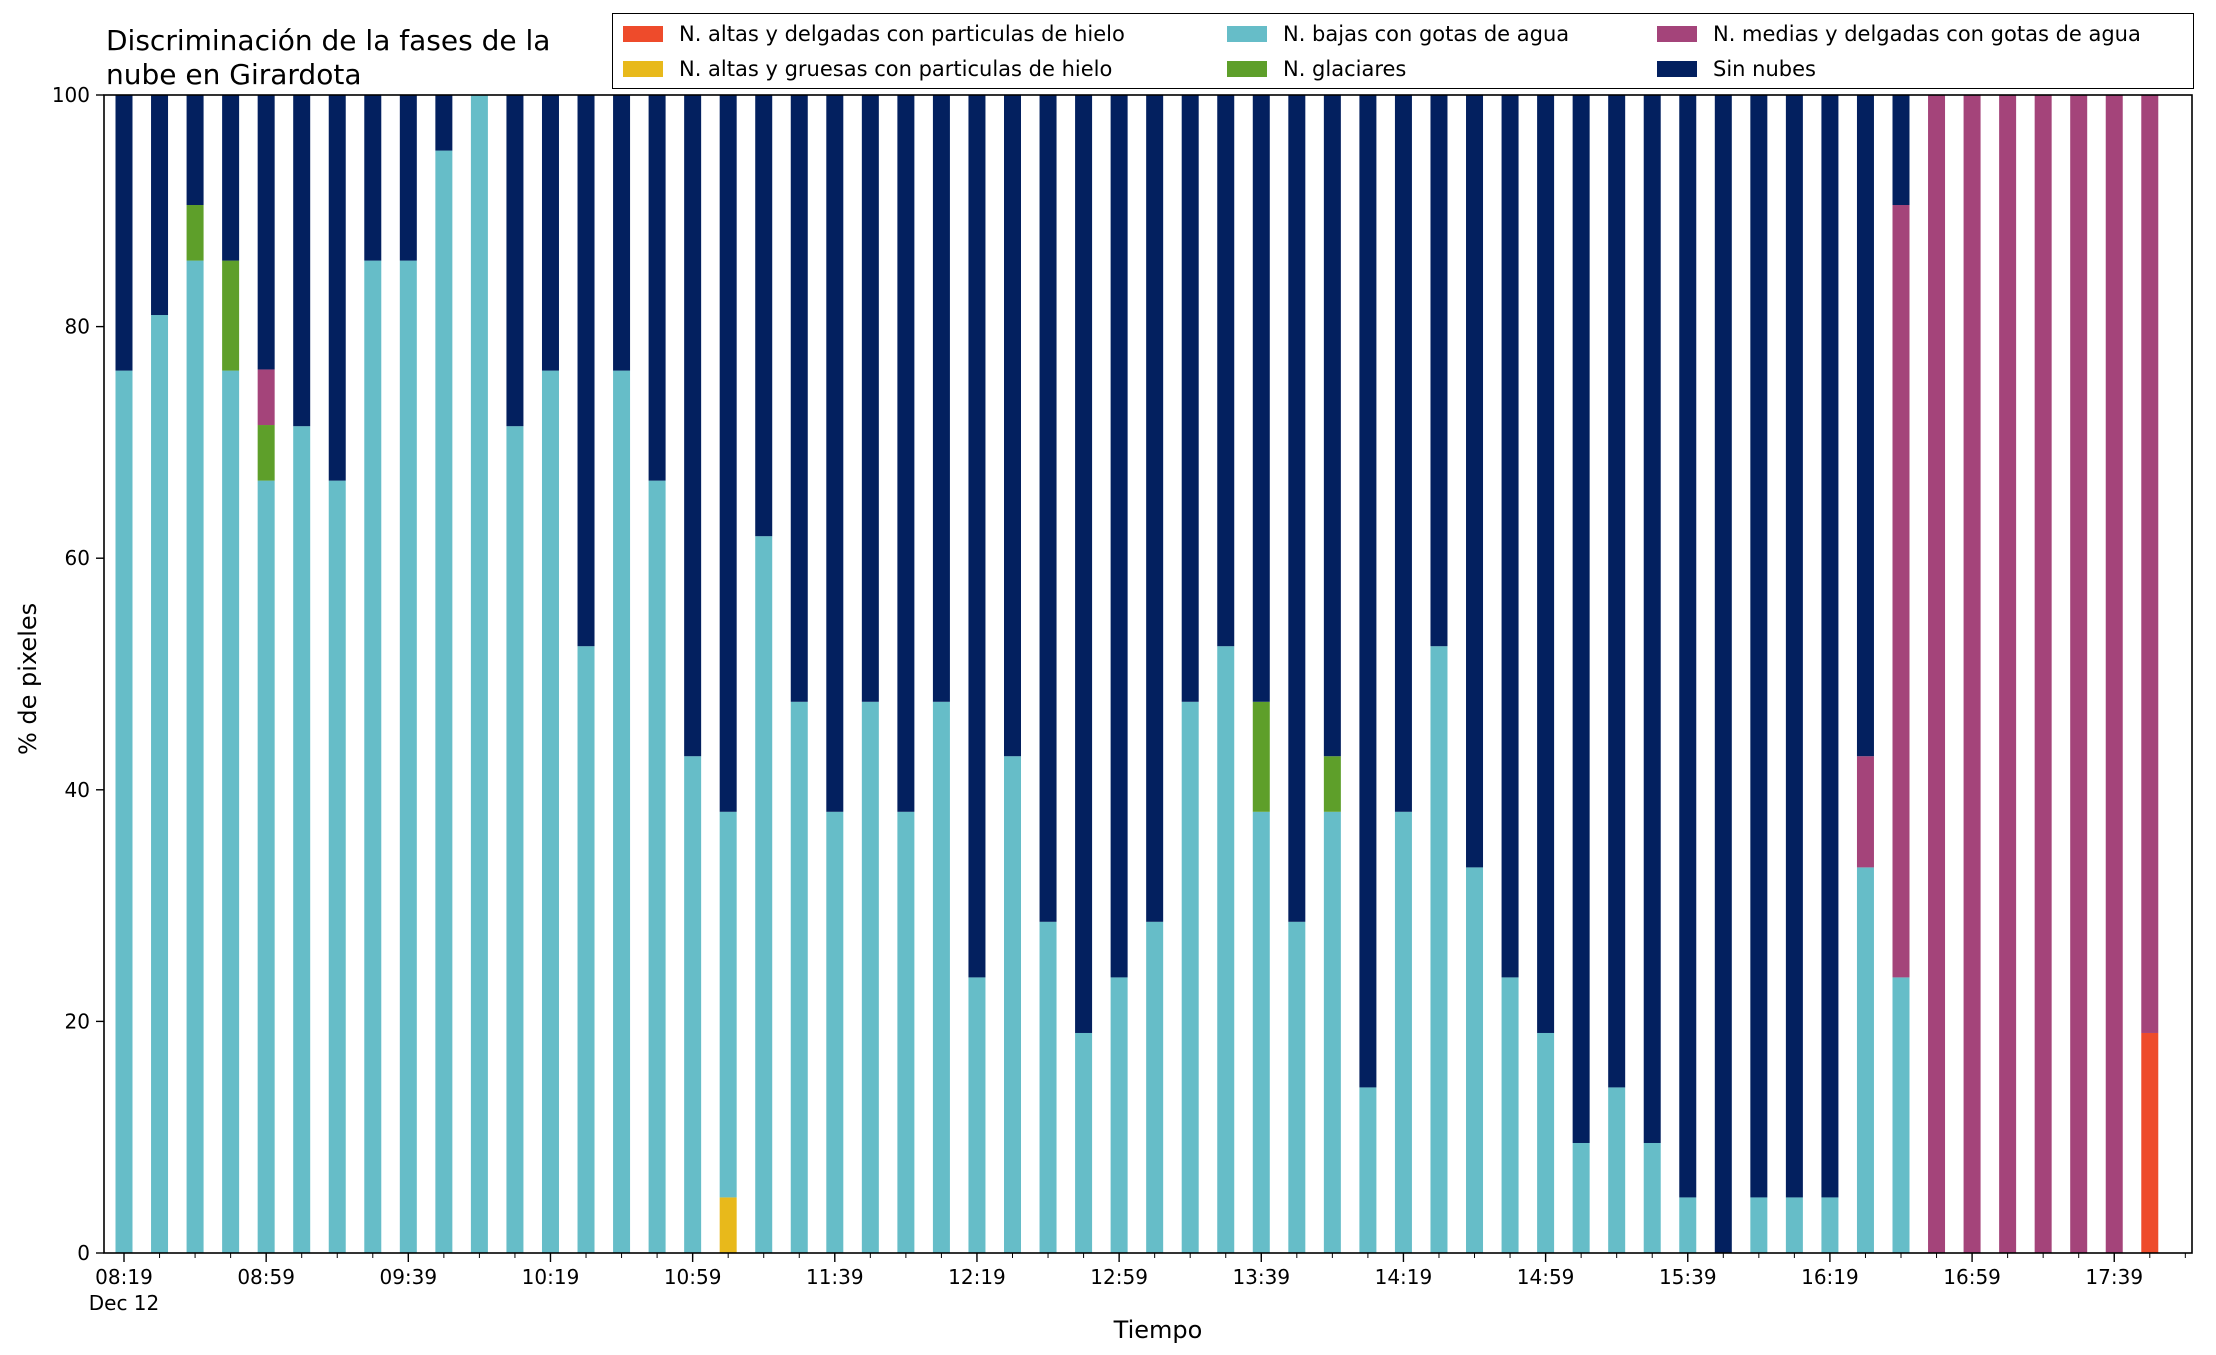 The width and height of the screenshot is (2216, 1355). I want to click on bar-segment-s5-t27, so click(1084, 564).